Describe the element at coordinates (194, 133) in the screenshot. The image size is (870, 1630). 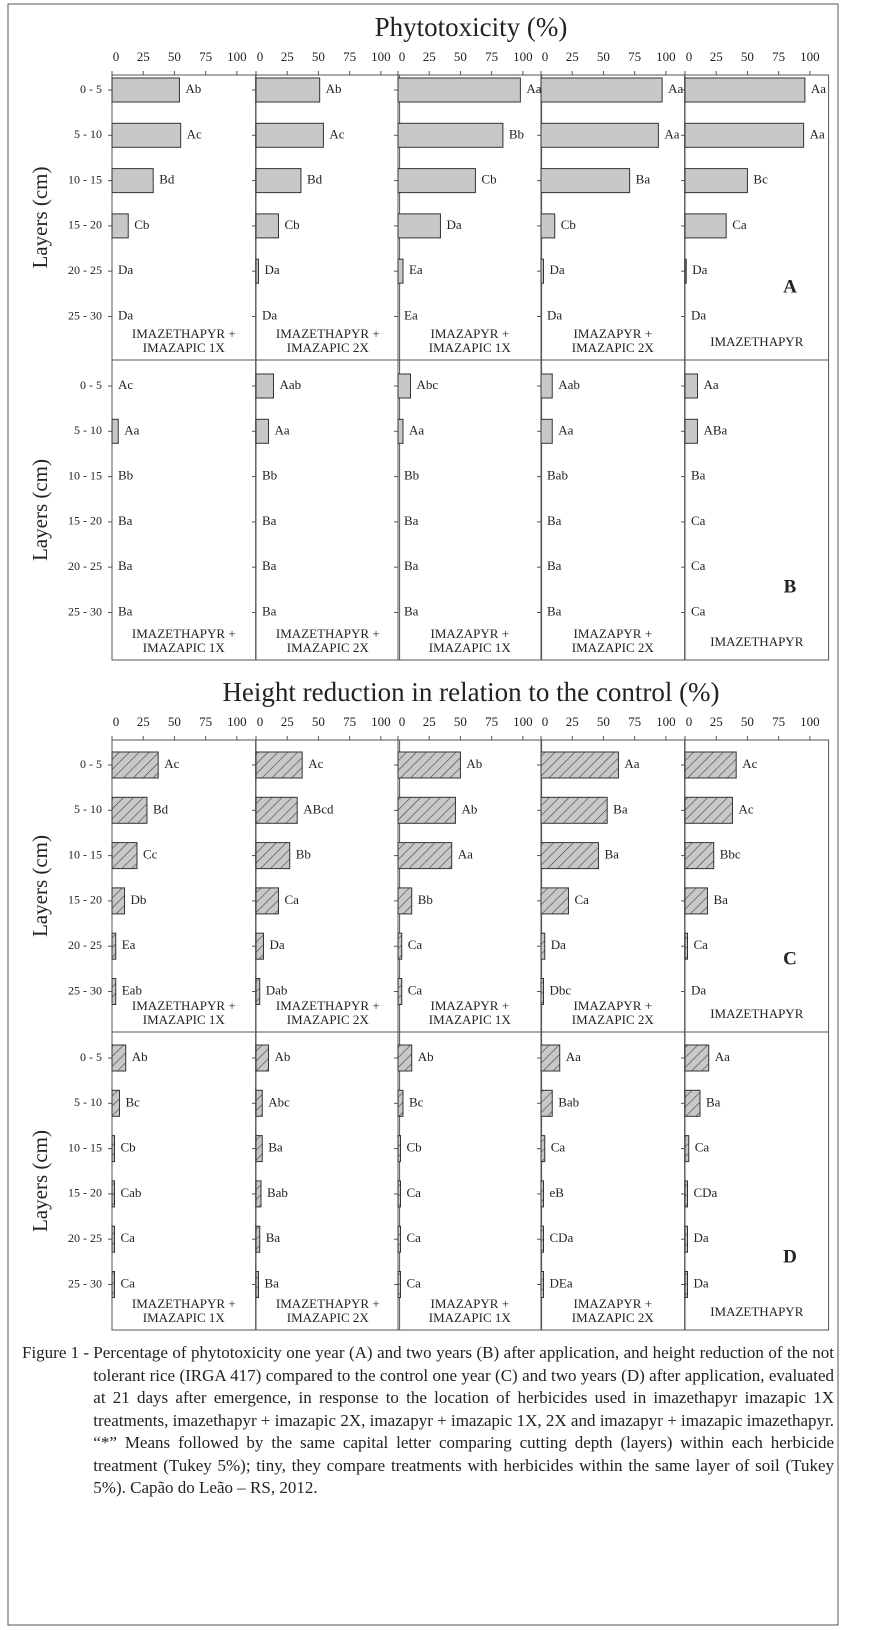
I see `bar-letter: Ac` at that location.